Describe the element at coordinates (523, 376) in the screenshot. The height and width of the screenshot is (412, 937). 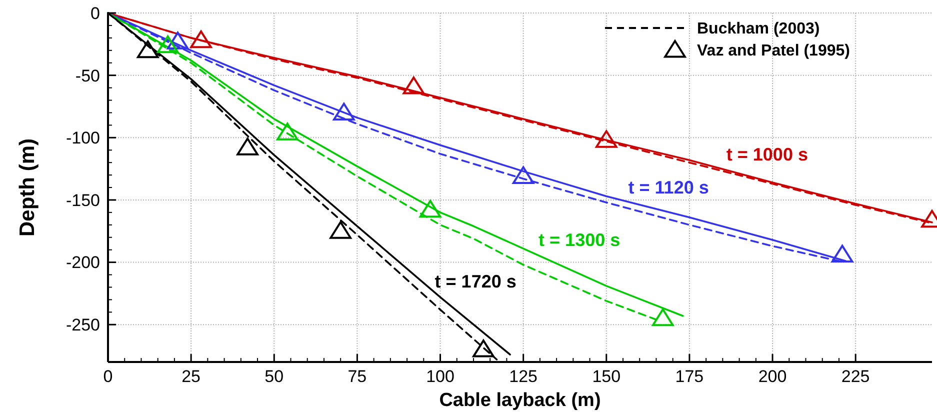
I see `x-tick-label: 125` at that location.